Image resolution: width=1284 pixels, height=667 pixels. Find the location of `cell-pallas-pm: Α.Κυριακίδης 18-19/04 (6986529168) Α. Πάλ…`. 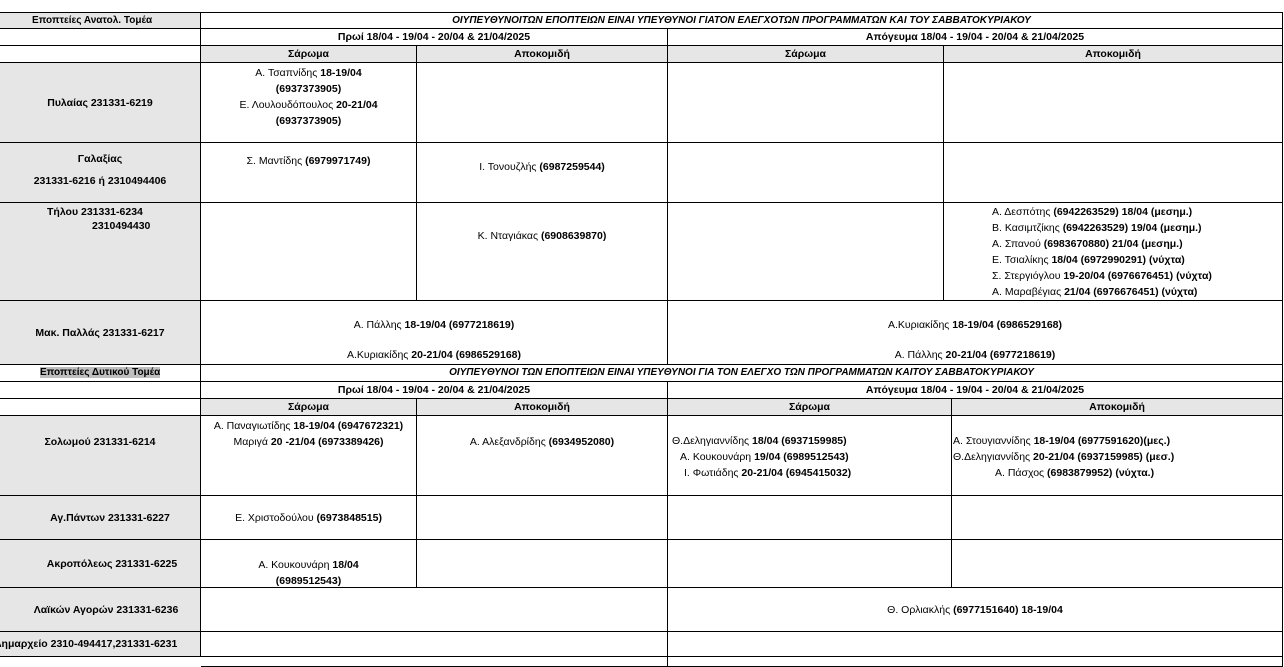

cell-pallas-pm: Α.Κυριακίδης 18-19/04 (6986529168) Α. Πάλ… is located at coordinates (975, 333).